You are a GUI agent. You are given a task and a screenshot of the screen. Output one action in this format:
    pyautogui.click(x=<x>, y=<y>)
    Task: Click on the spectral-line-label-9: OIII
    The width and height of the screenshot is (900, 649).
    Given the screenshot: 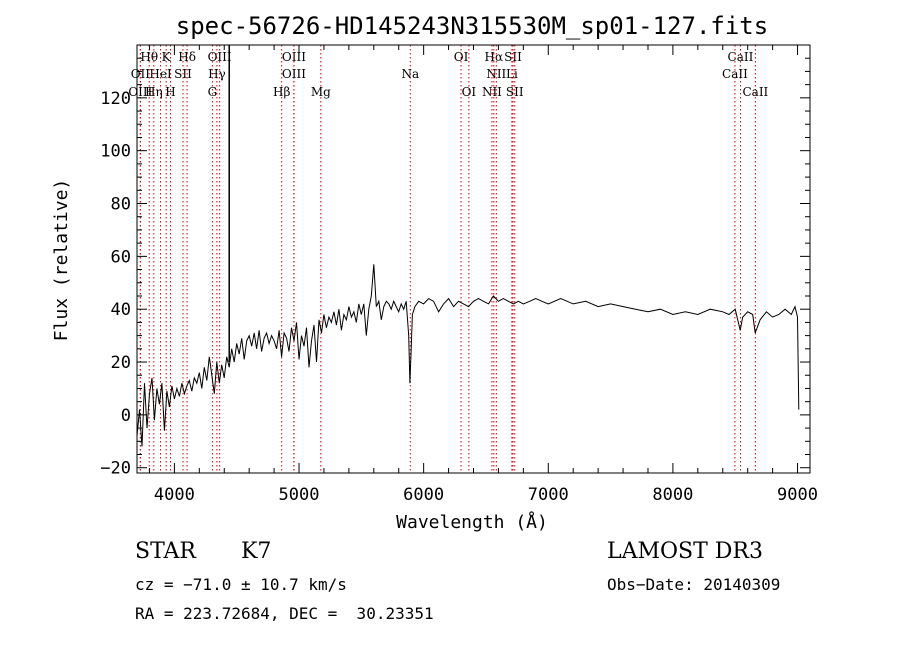 What is the action you would take?
    pyautogui.click(x=220, y=57)
    